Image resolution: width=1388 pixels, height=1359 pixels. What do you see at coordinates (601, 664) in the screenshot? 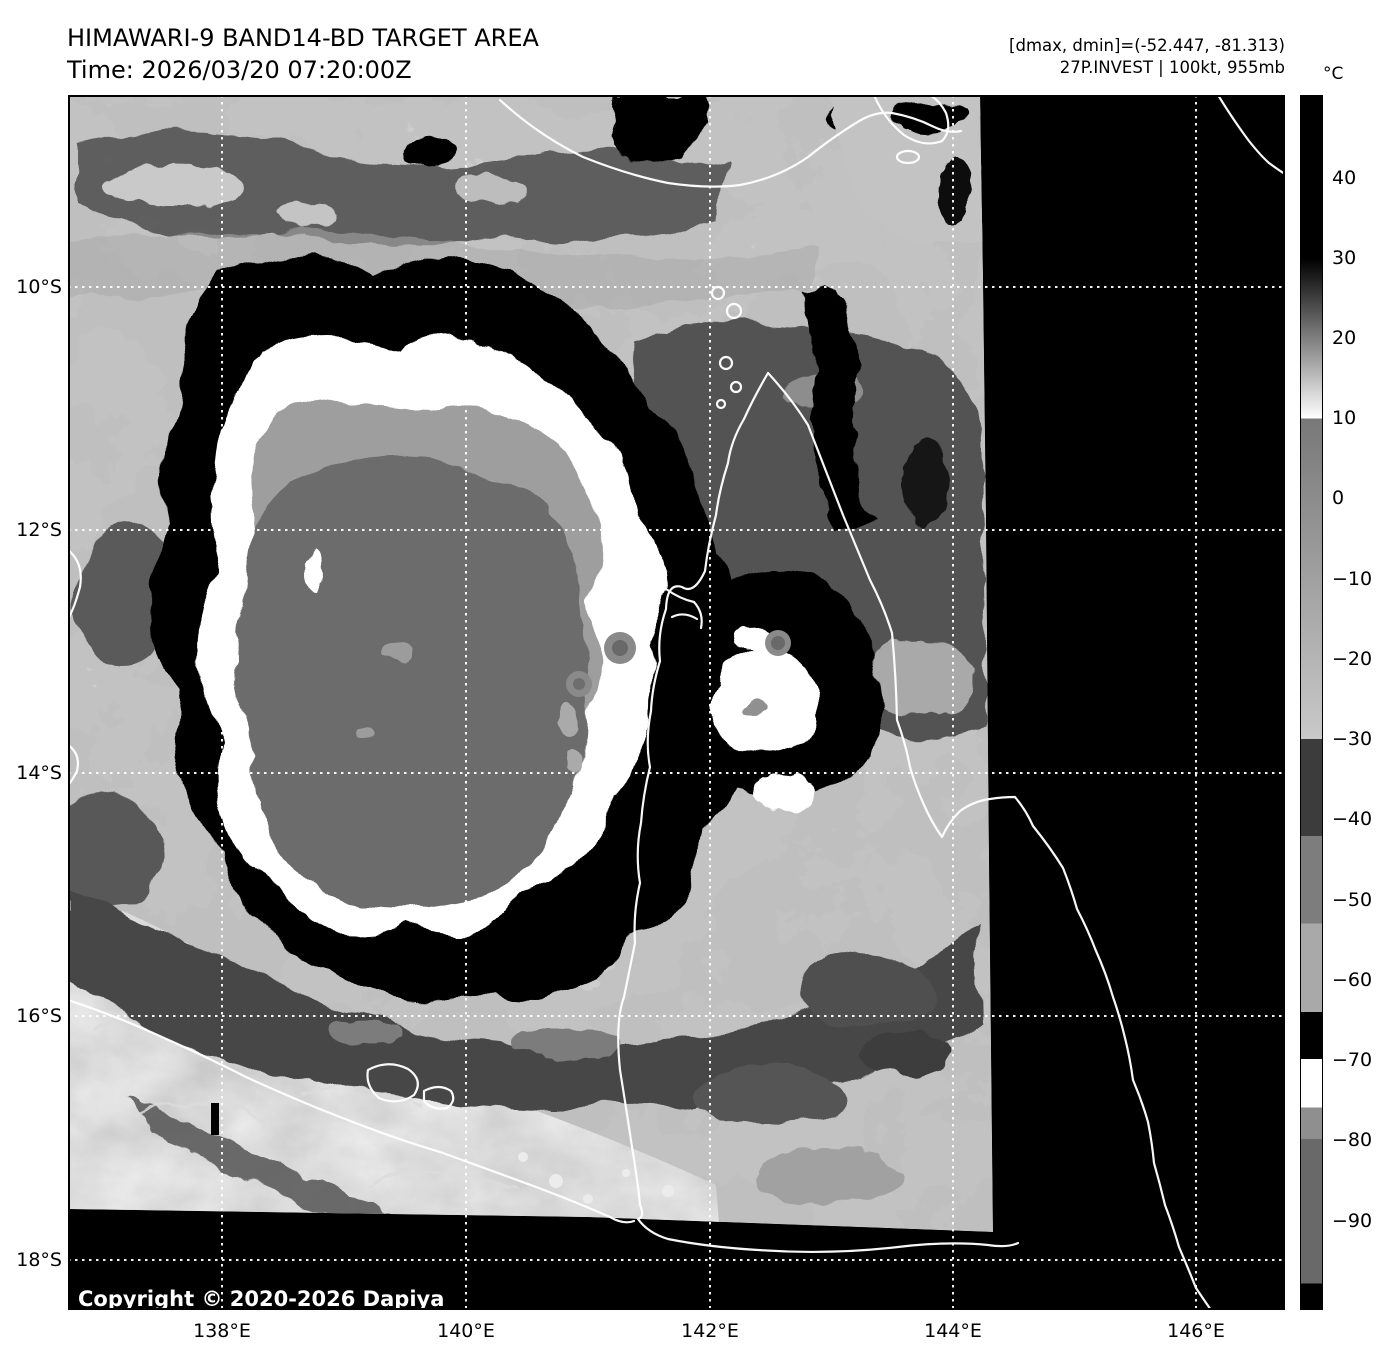
I see `warm-spot-features` at bounding box center [601, 664].